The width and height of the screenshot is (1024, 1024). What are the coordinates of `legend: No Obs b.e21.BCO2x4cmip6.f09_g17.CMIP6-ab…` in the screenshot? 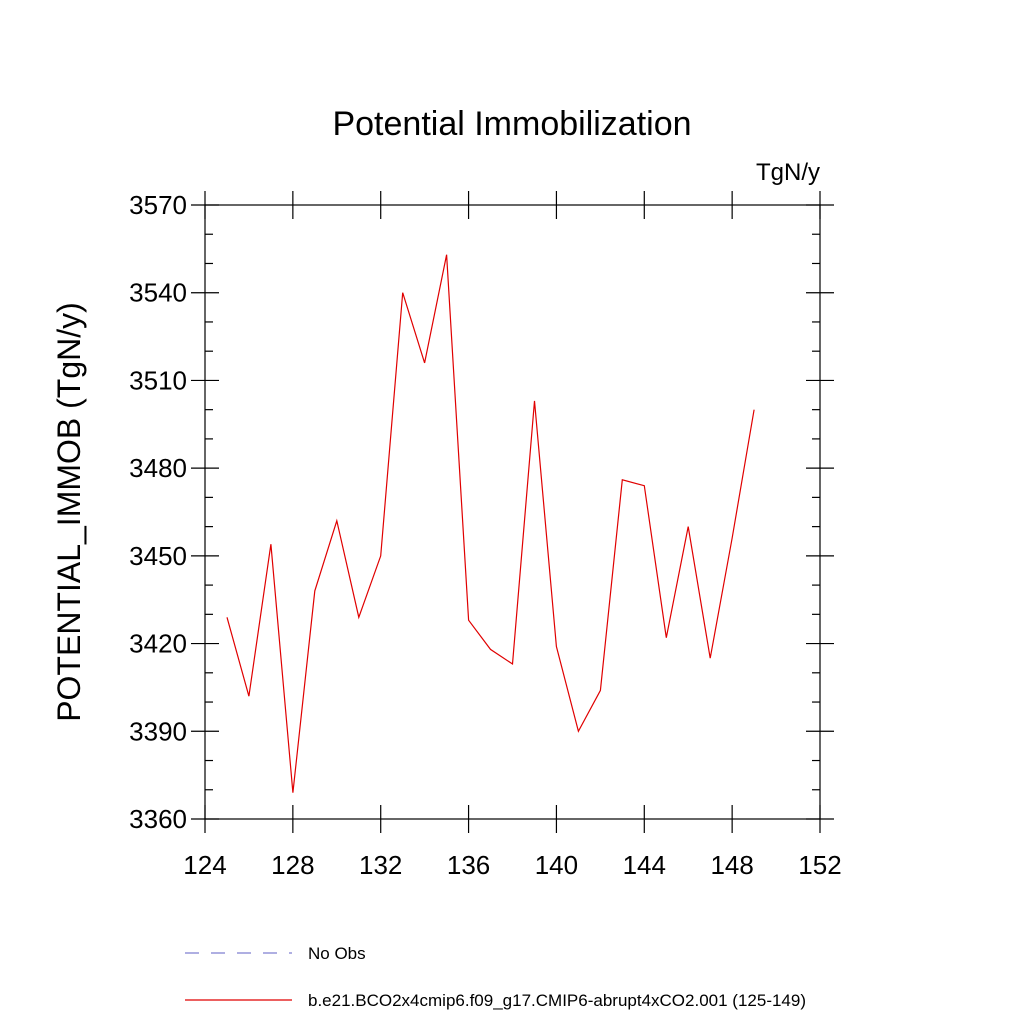 It's located at (495, 977).